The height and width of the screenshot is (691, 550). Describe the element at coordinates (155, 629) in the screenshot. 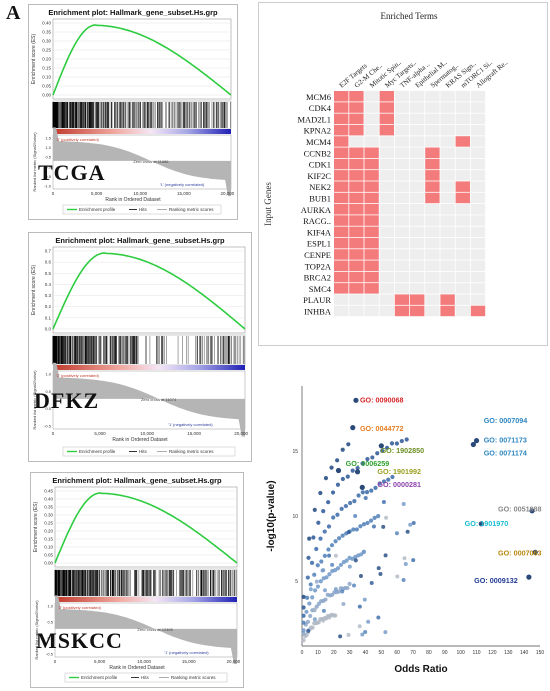

I see `zero-cross-label: Zero cross at 12465` at that location.